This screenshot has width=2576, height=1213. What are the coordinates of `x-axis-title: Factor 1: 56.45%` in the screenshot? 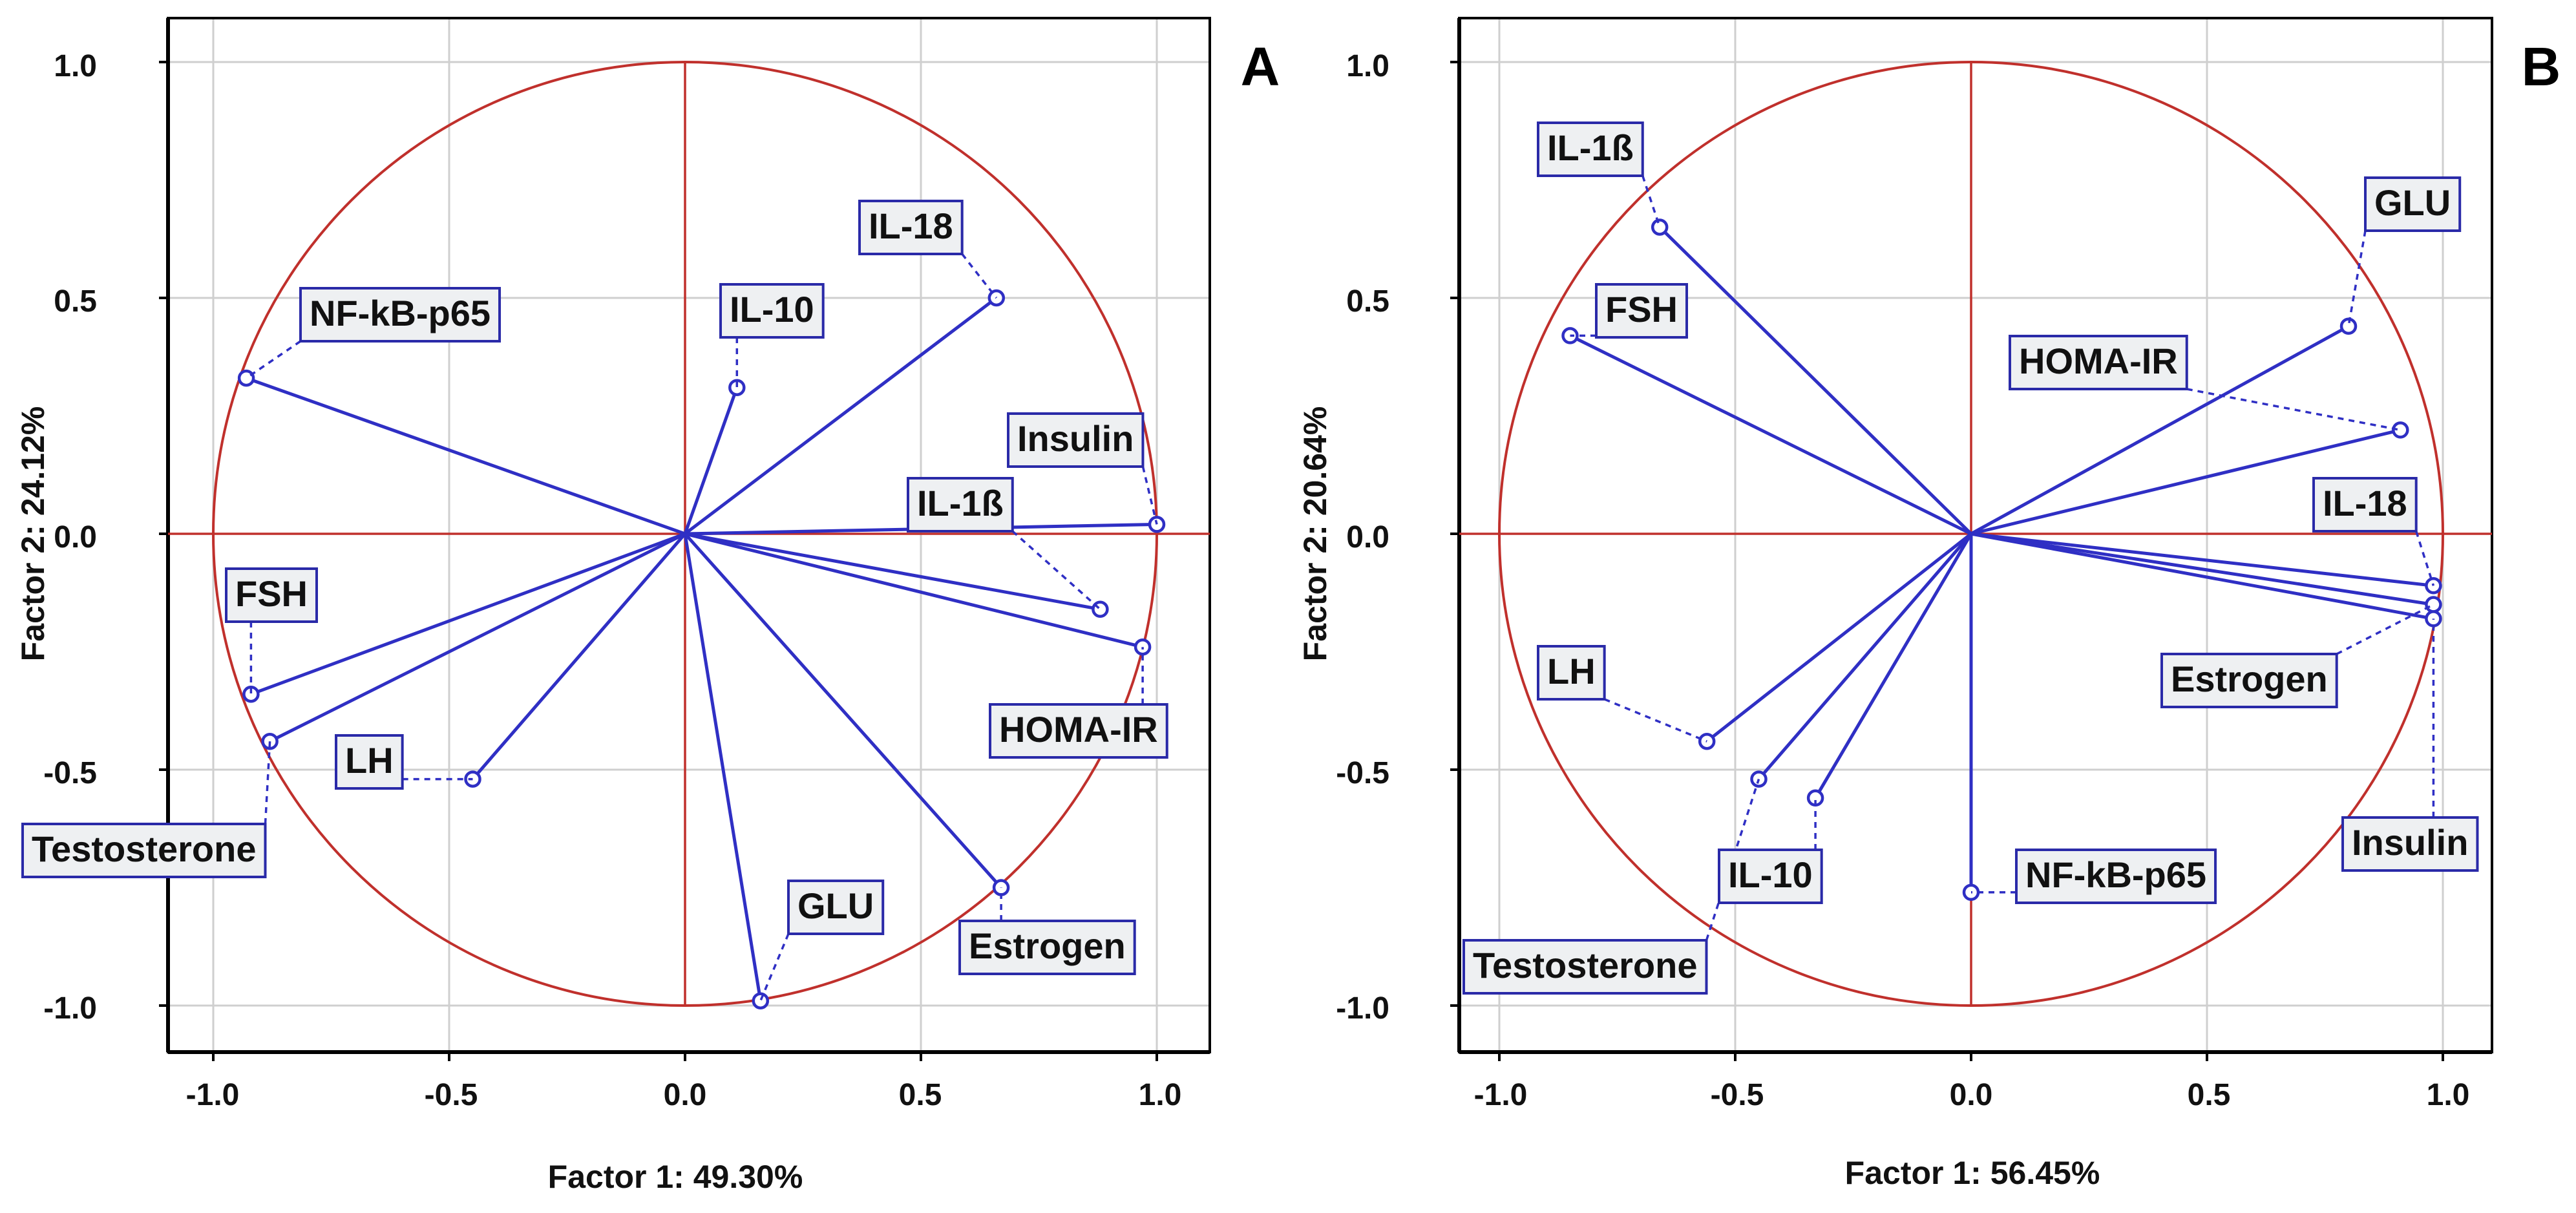 It's located at (1972, 1173).